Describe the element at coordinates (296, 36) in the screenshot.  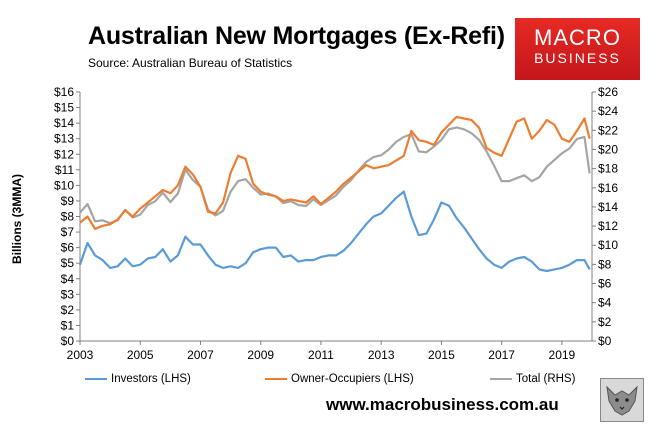
I see `chart-title: Australian New Mortgages (Ex-Refi)` at that location.